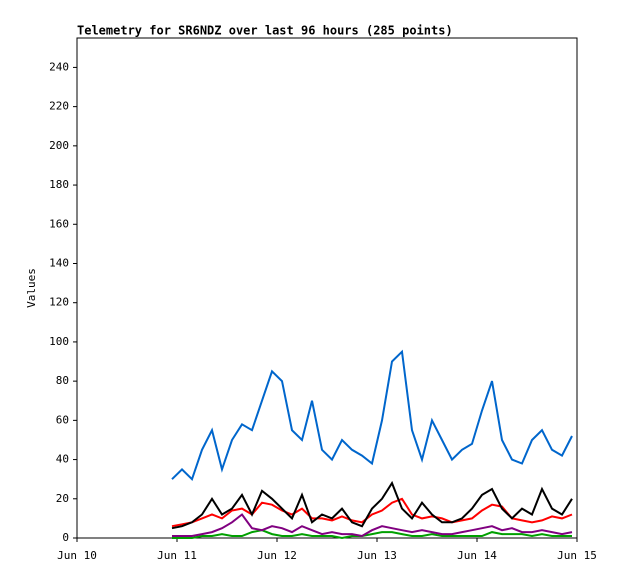 This screenshot has width=618, height=583. Describe the element at coordinates (62, 498) in the screenshot. I see `y-tick-label: 20` at that location.